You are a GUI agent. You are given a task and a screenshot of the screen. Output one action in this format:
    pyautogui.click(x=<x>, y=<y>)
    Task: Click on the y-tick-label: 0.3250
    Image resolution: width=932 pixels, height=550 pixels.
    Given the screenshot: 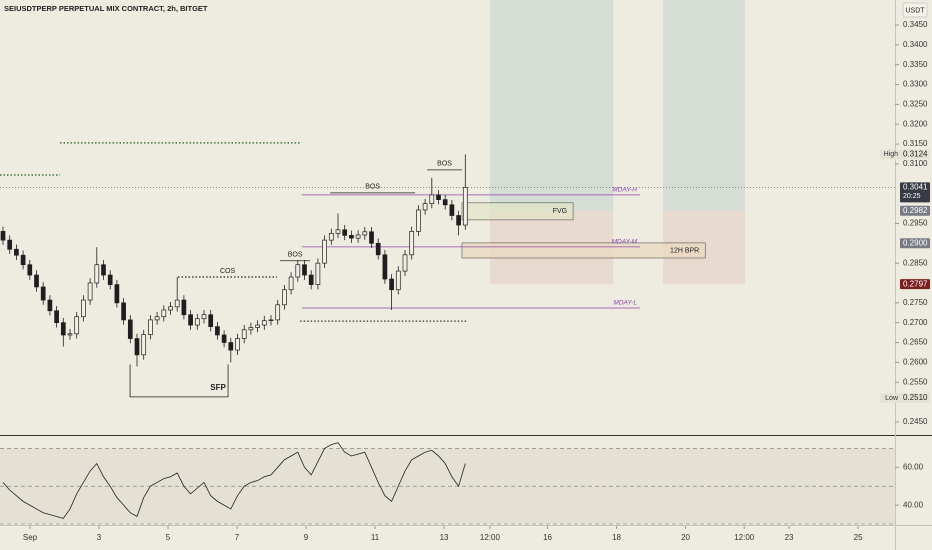 What is the action you would take?
    pyautogui.click(x=915, y=103)
    